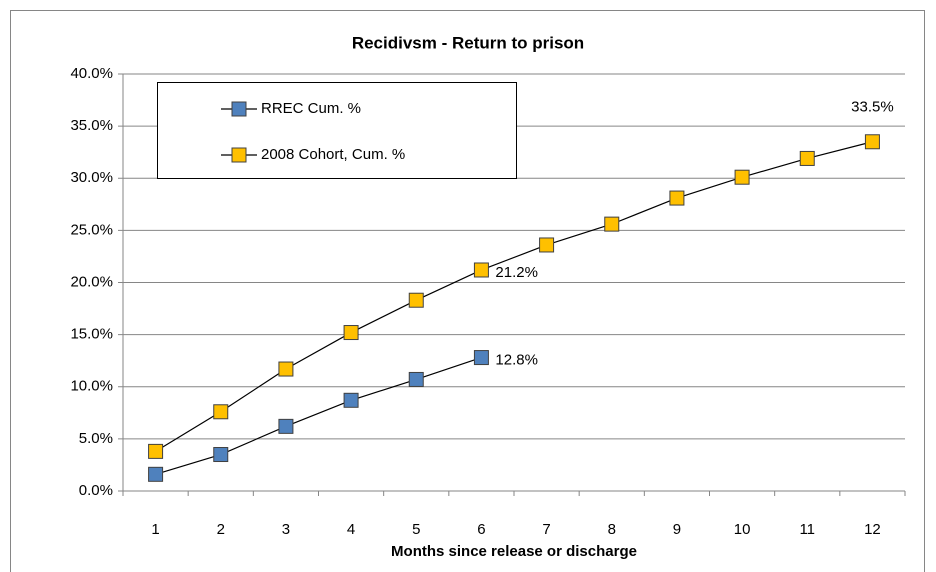 Image resolution: width=936 pixels, height=572 pixels. Describe the element at coordinates (612, 529) in the screenshot. I see `x-tick-label: 8` at that location.